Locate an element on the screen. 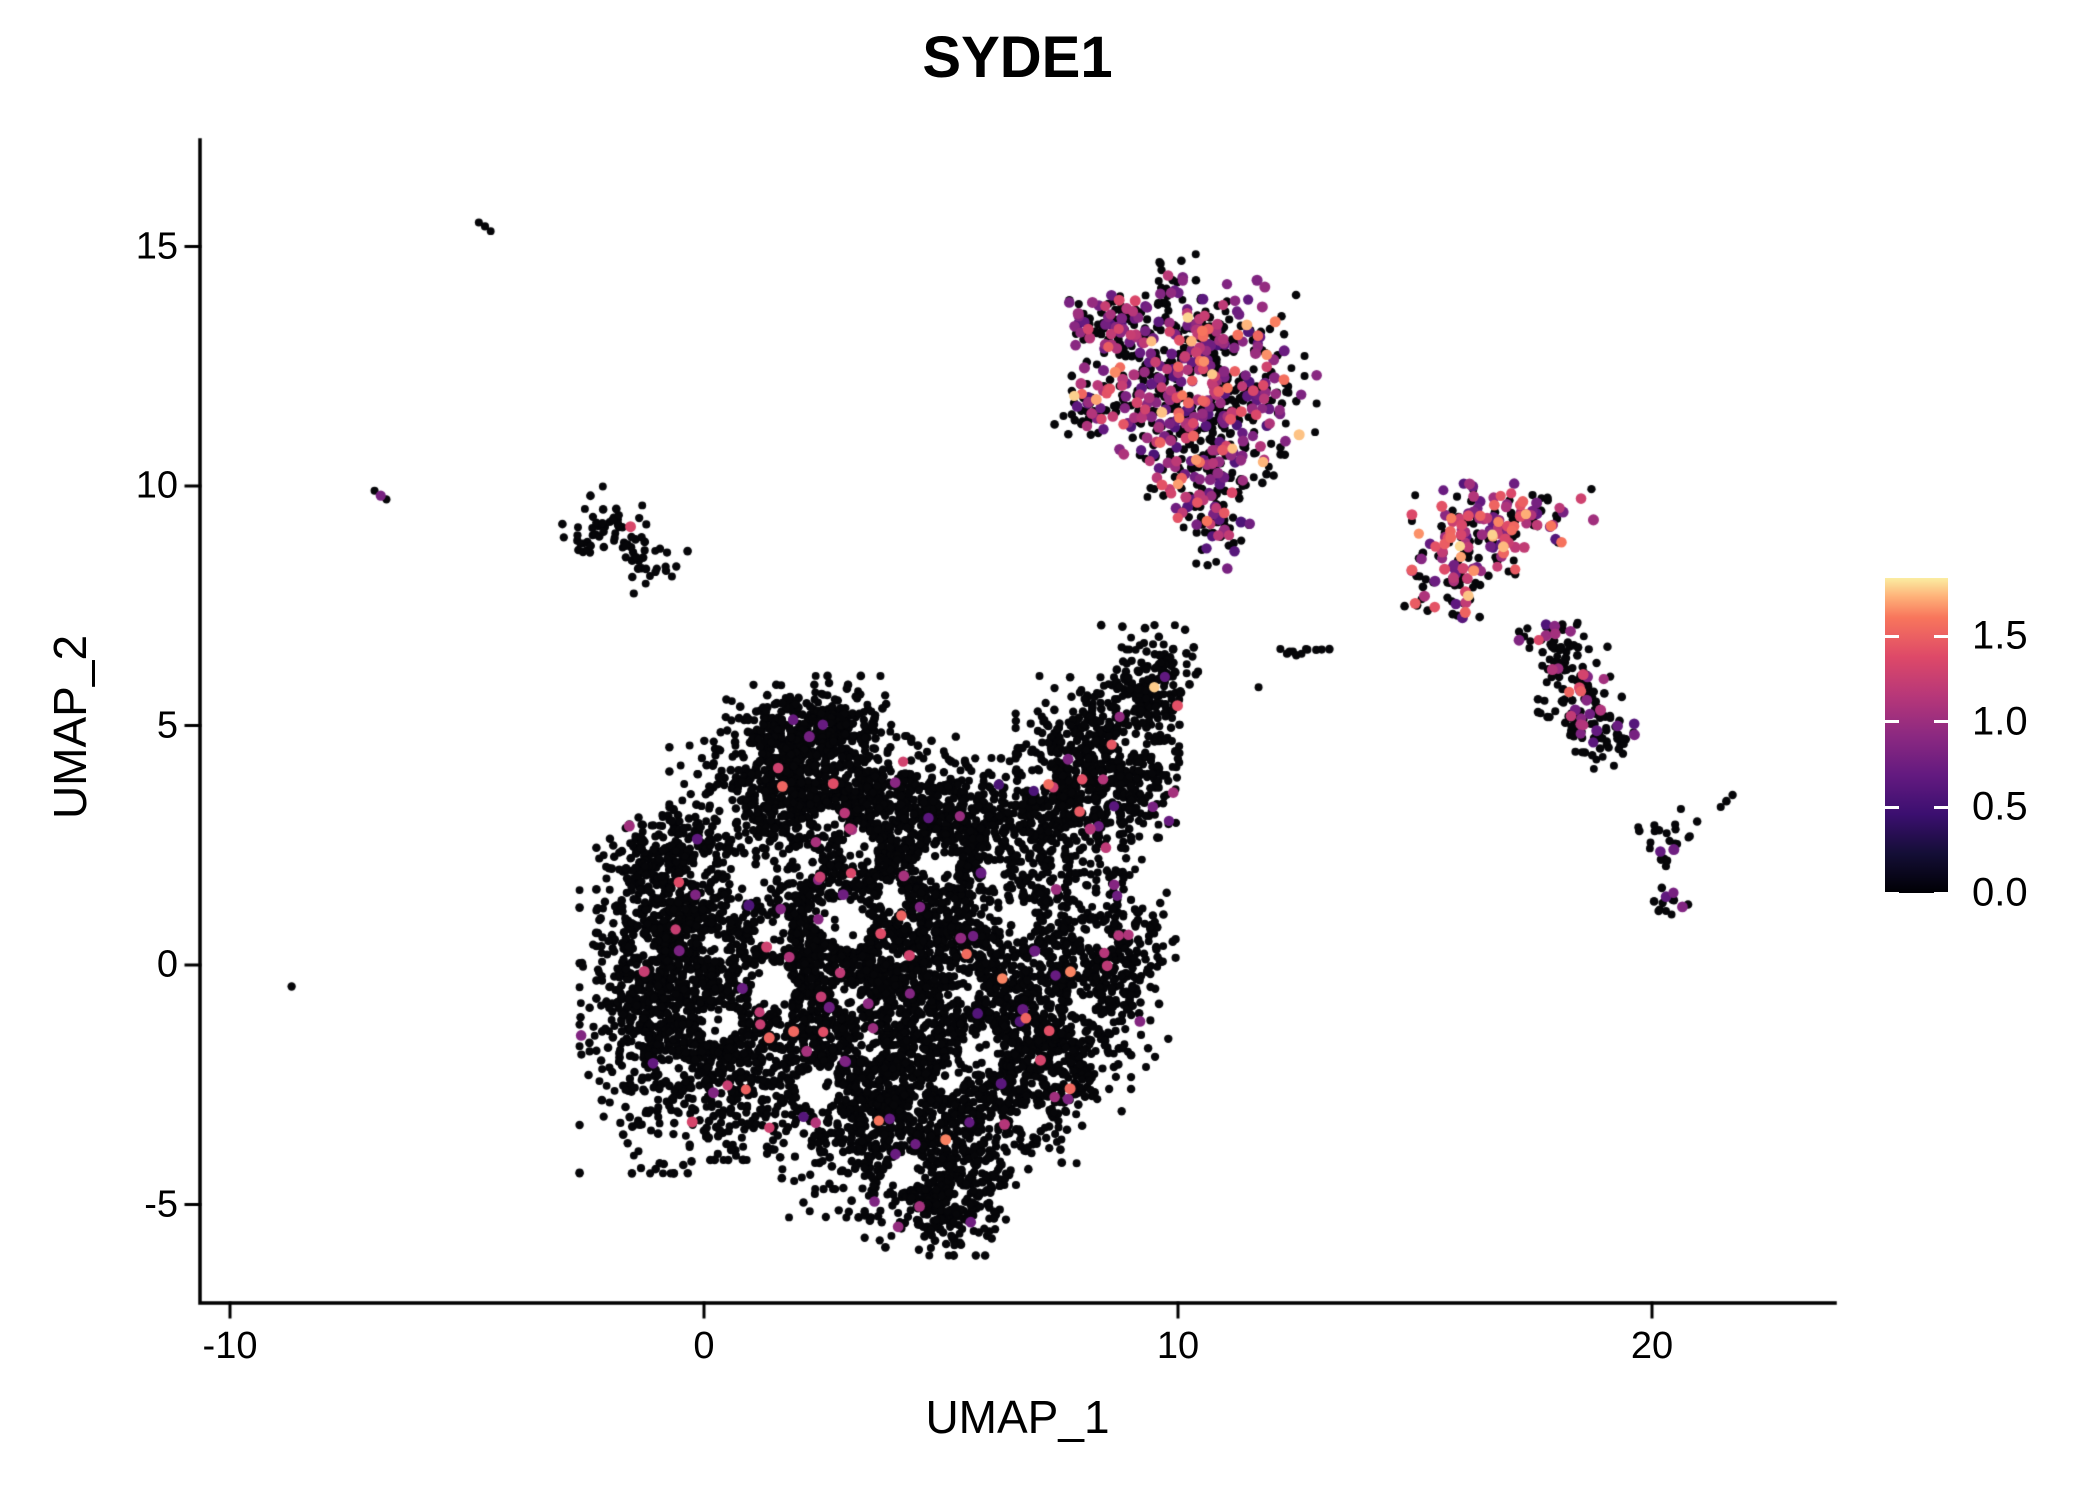 Image resolution: width=2100 pixels, height=1500 pixels. legend-tick-label: 1.0 is located at coordinates (2000, 721).